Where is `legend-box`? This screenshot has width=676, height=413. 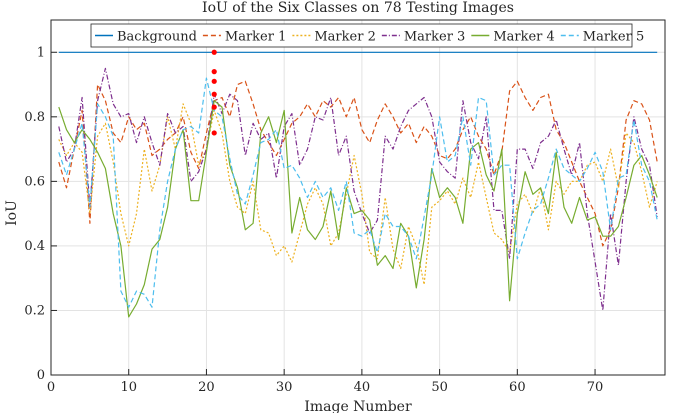
legend-box is located at coordinates (361, 35).